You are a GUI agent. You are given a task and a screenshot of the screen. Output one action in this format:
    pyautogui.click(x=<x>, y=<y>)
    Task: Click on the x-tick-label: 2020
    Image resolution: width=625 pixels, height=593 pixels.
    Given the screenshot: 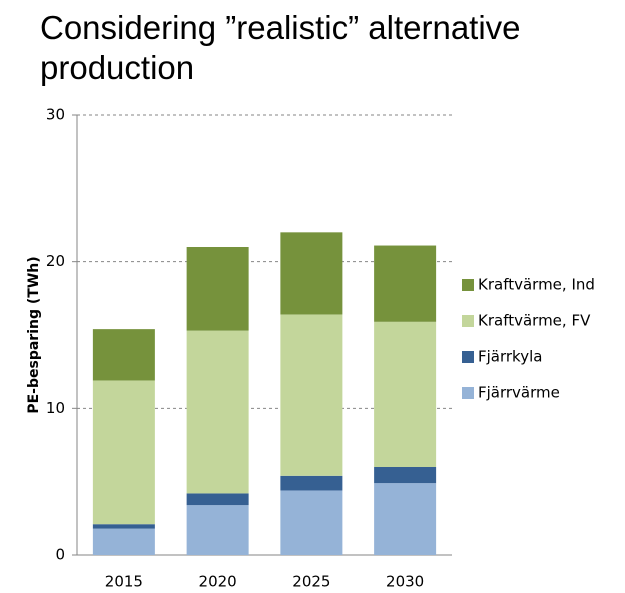 What is the action you would take?
    pyautogui.click(x=218, y=582)
    